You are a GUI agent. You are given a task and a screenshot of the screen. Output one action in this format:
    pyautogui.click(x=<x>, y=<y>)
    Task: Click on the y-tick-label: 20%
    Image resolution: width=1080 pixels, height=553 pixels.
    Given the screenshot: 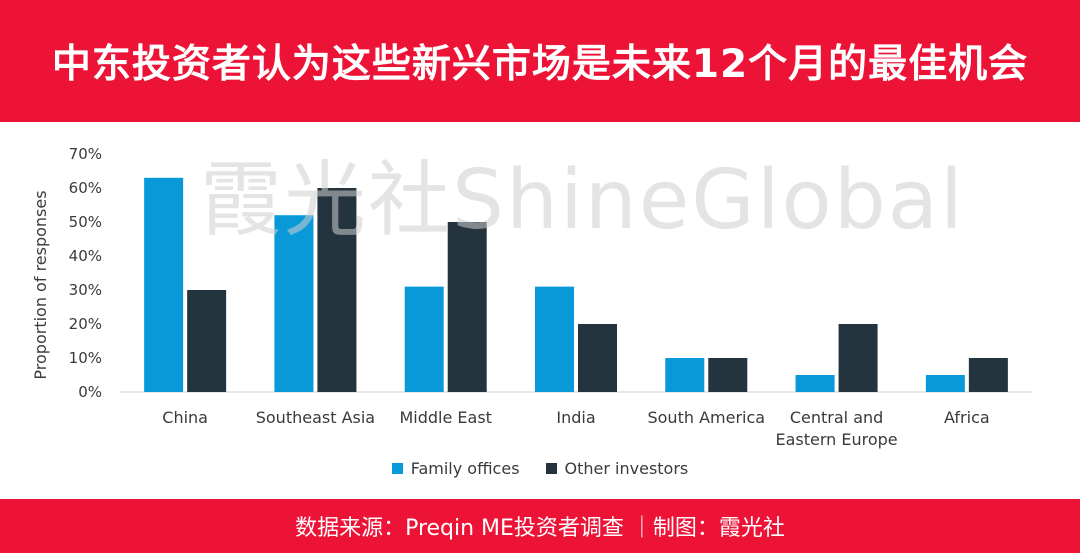 What is the action you would take?
    pyautogui.click(x=85, y=324)
    